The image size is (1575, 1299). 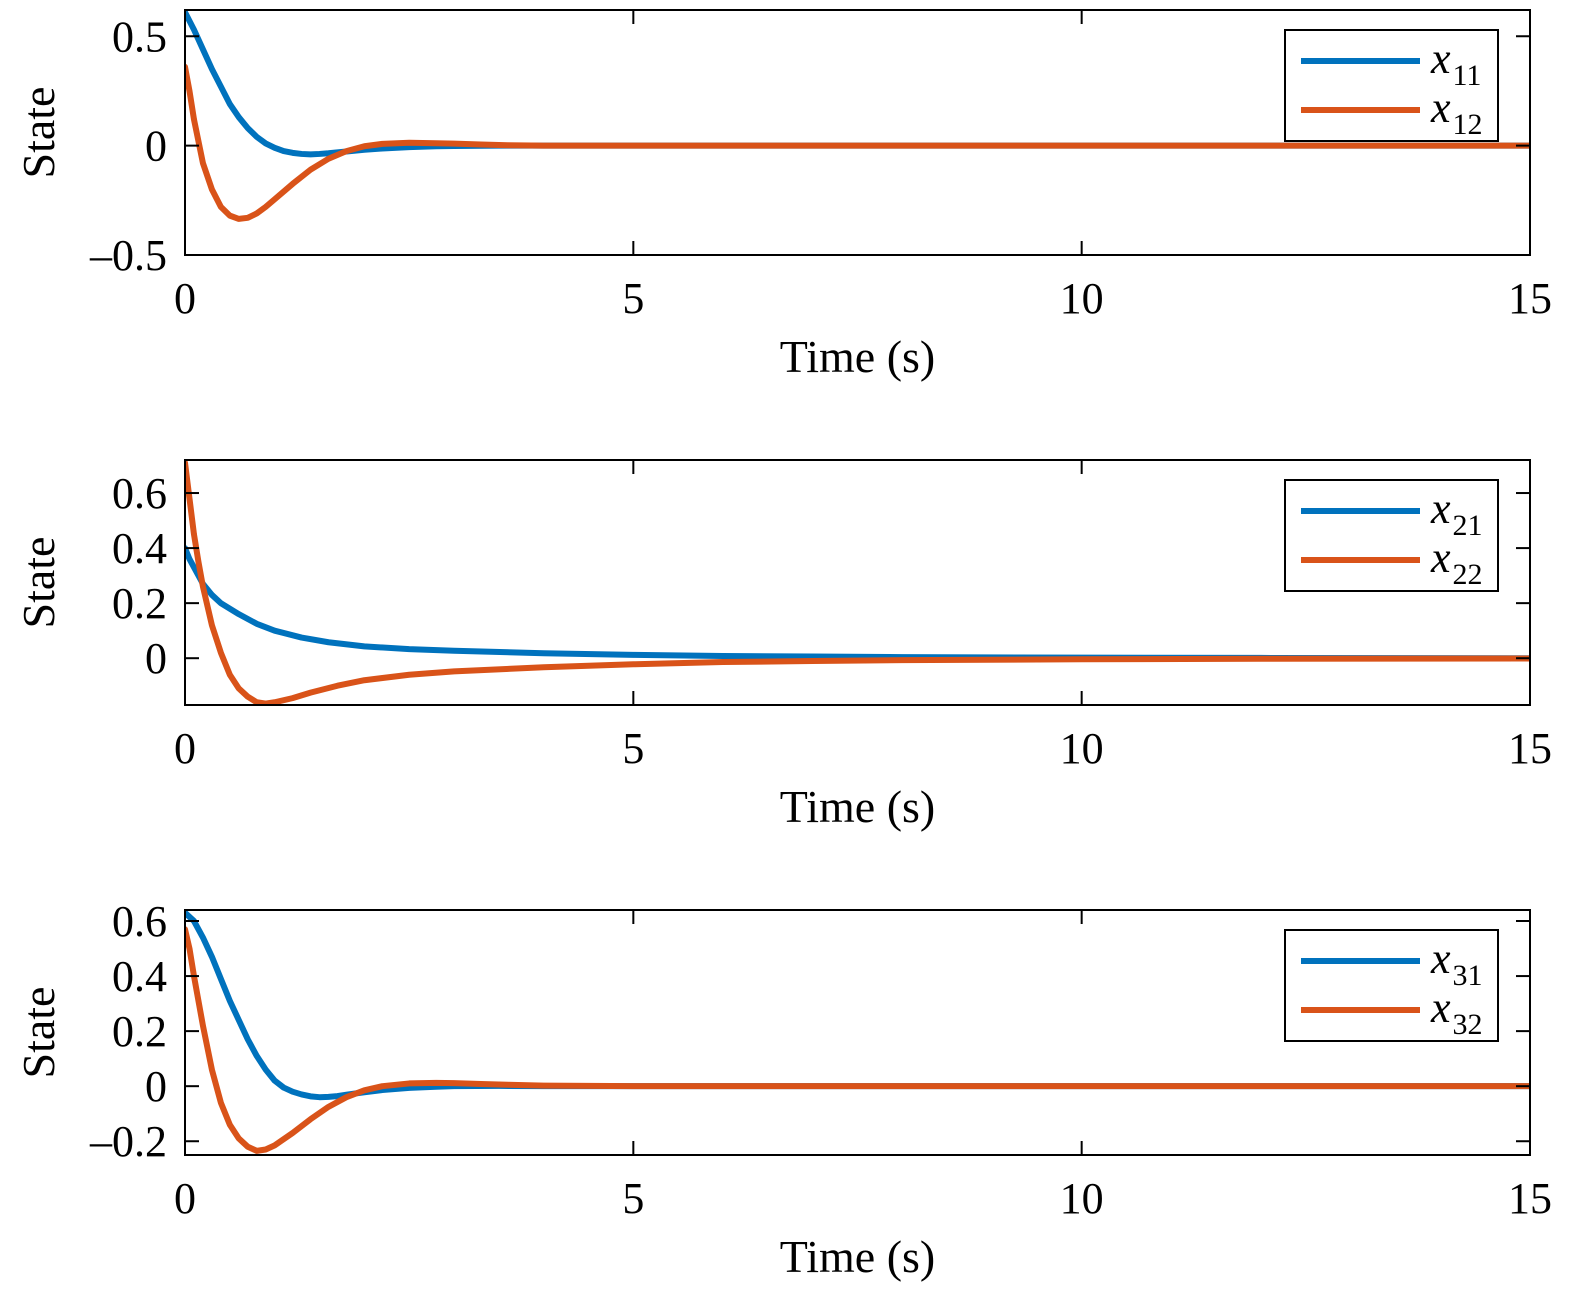 I want to click on legend-entry-subscript: 11, so click(x=1467, y=75).